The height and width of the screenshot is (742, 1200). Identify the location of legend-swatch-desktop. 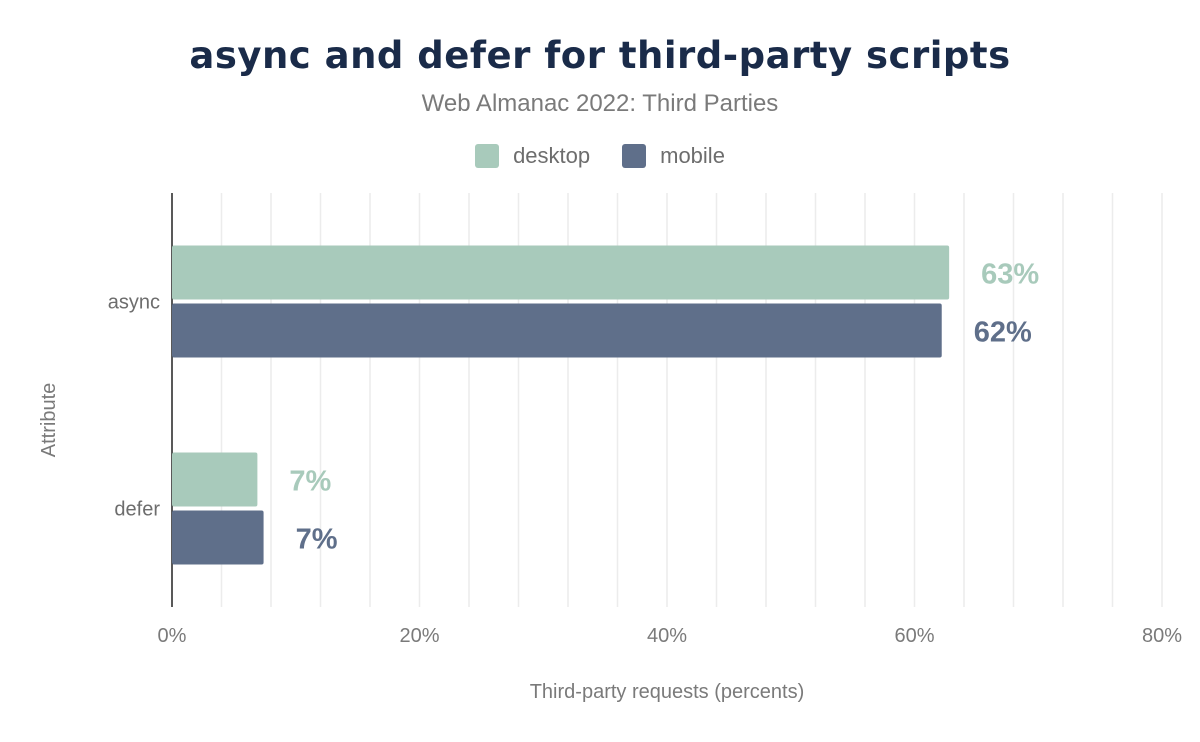
(487, 156).